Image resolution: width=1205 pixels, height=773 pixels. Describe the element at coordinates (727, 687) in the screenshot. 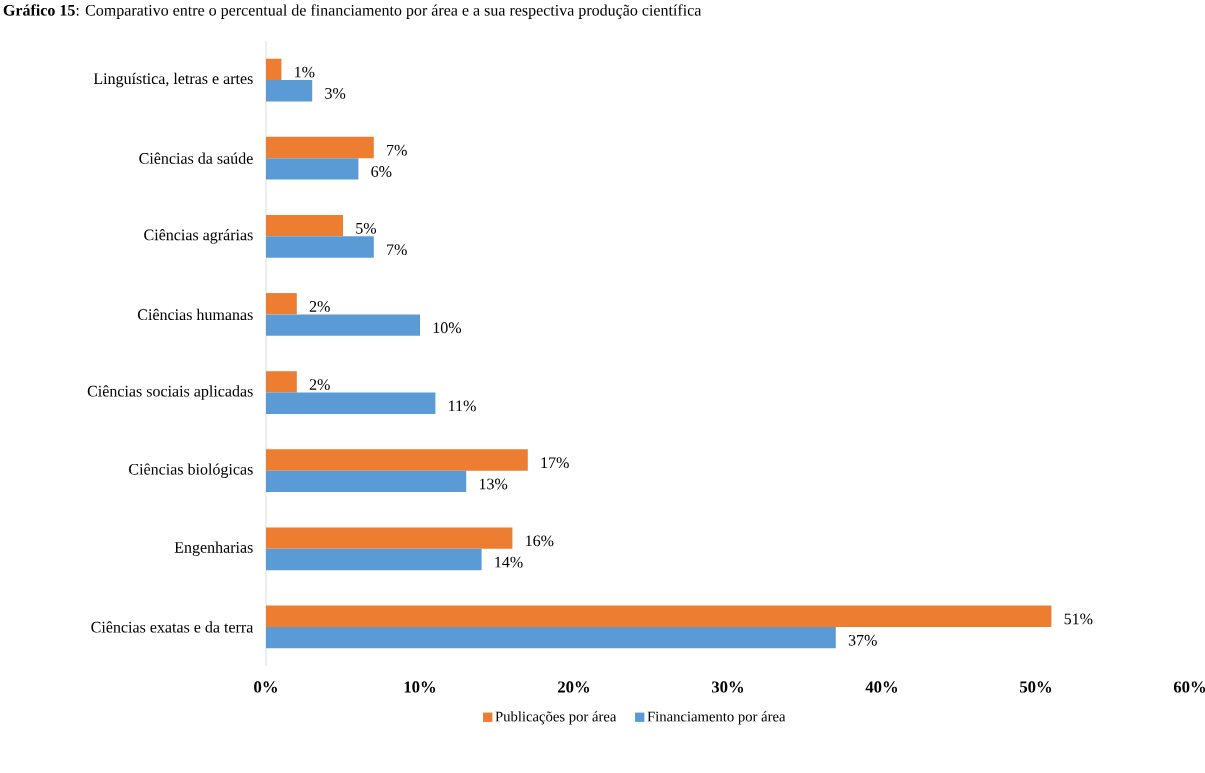

I see `x-tick-label: 30%` at that location.